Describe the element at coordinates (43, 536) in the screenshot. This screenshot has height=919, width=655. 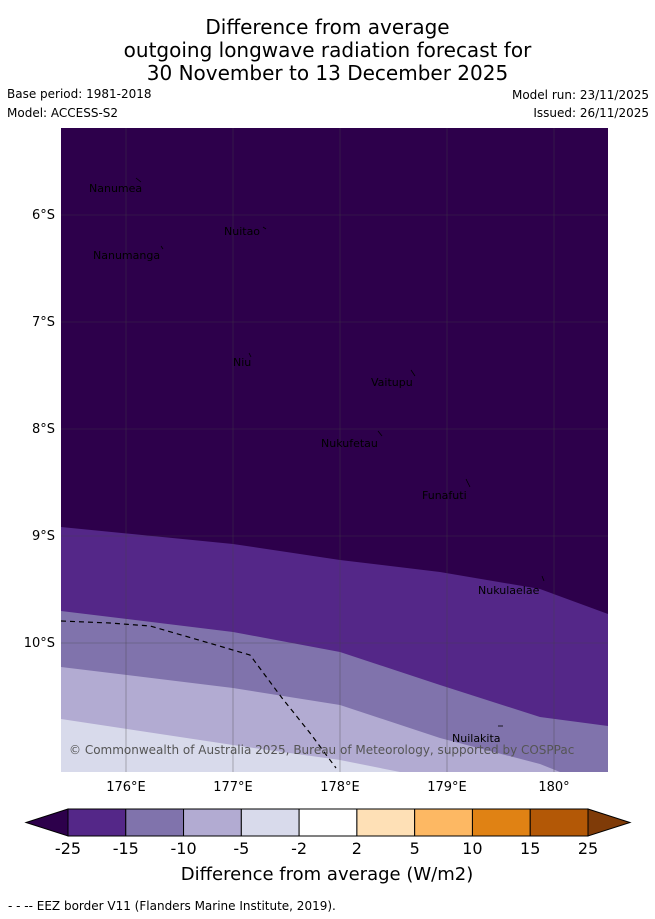
I see `lat-tick-label: 9°S` at that location.